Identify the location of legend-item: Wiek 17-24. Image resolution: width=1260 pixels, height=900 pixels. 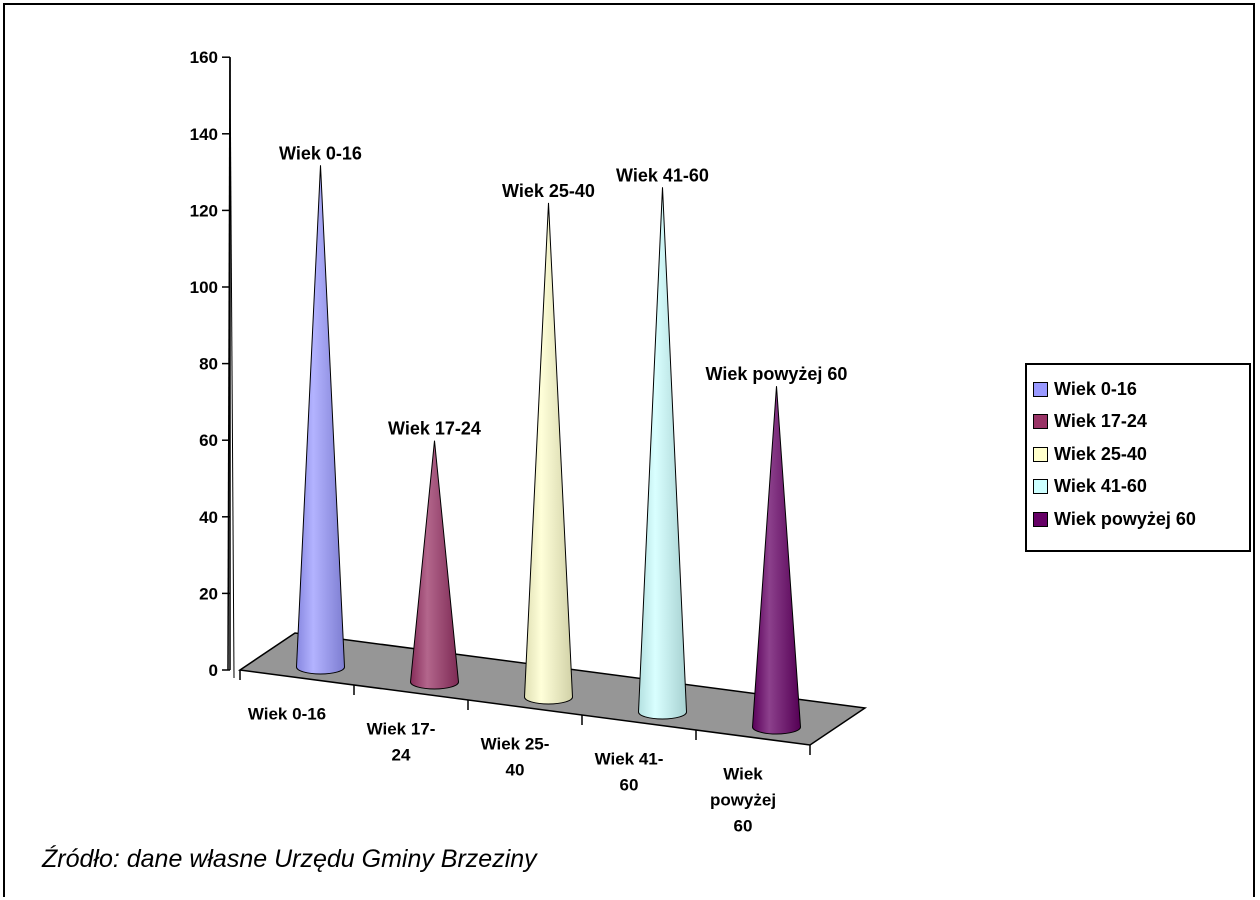
(1141, 422).